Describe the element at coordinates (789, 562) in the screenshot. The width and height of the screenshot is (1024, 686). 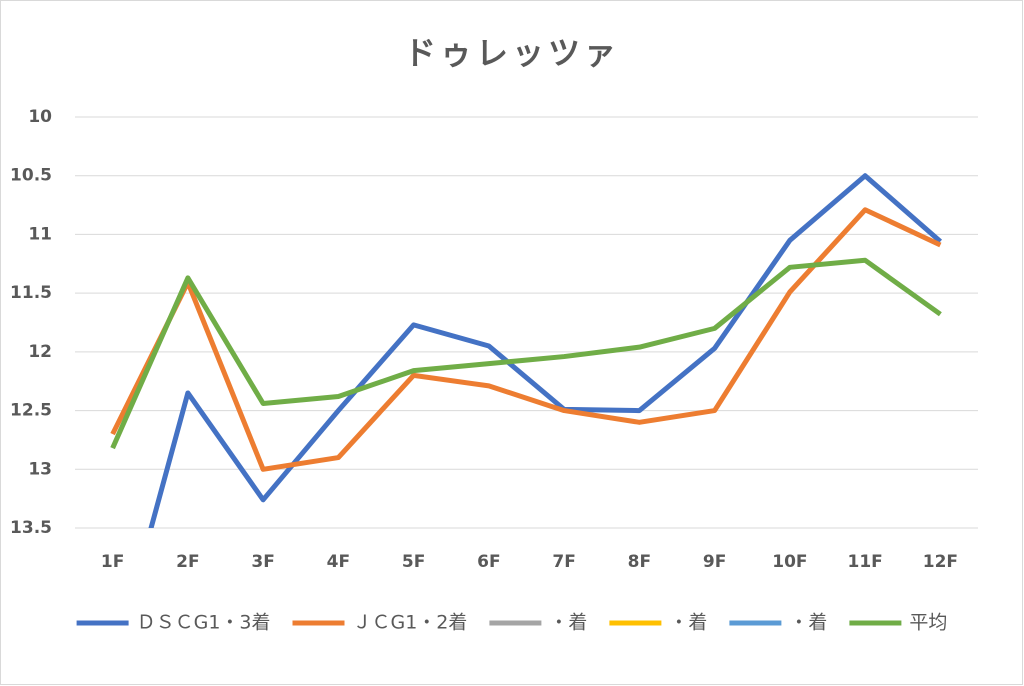
I see `x-tick-label: 10F` at that location.